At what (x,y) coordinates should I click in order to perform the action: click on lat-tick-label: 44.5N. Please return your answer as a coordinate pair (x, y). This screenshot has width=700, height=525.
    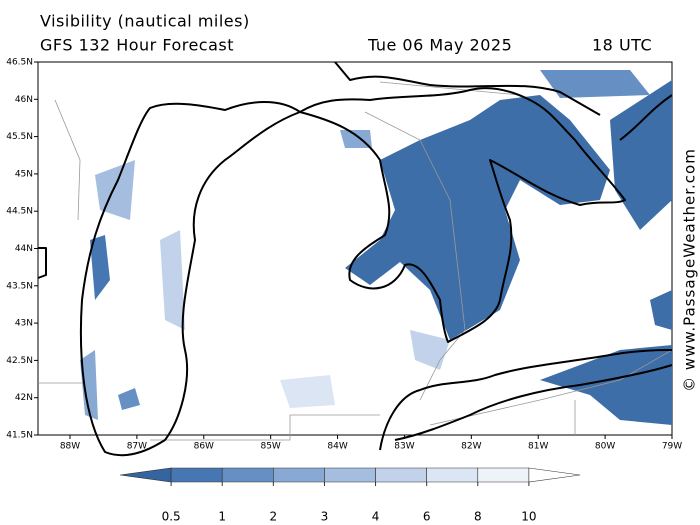
    Looking at the image, I should click on (19, 212).